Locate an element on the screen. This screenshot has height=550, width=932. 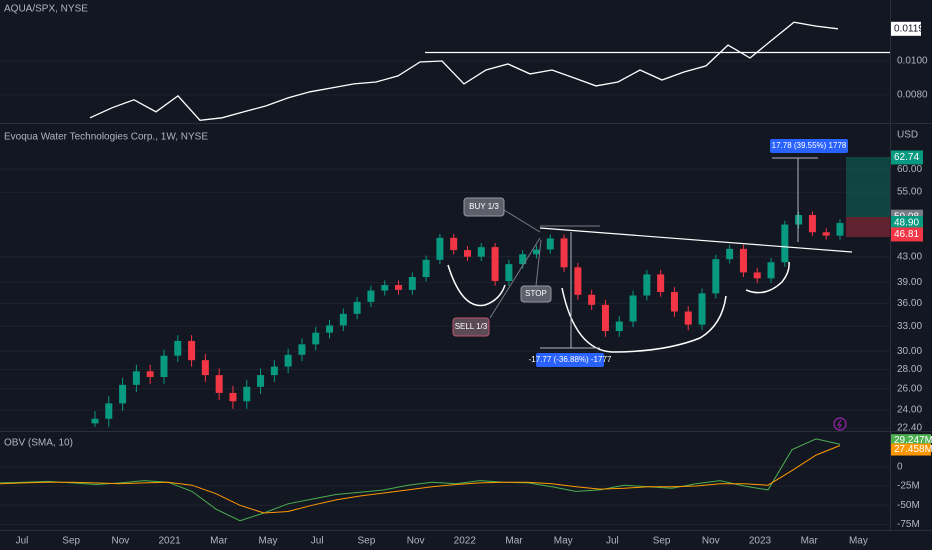
y-tick-label: 60.00 is located at coordinates (909, 169).